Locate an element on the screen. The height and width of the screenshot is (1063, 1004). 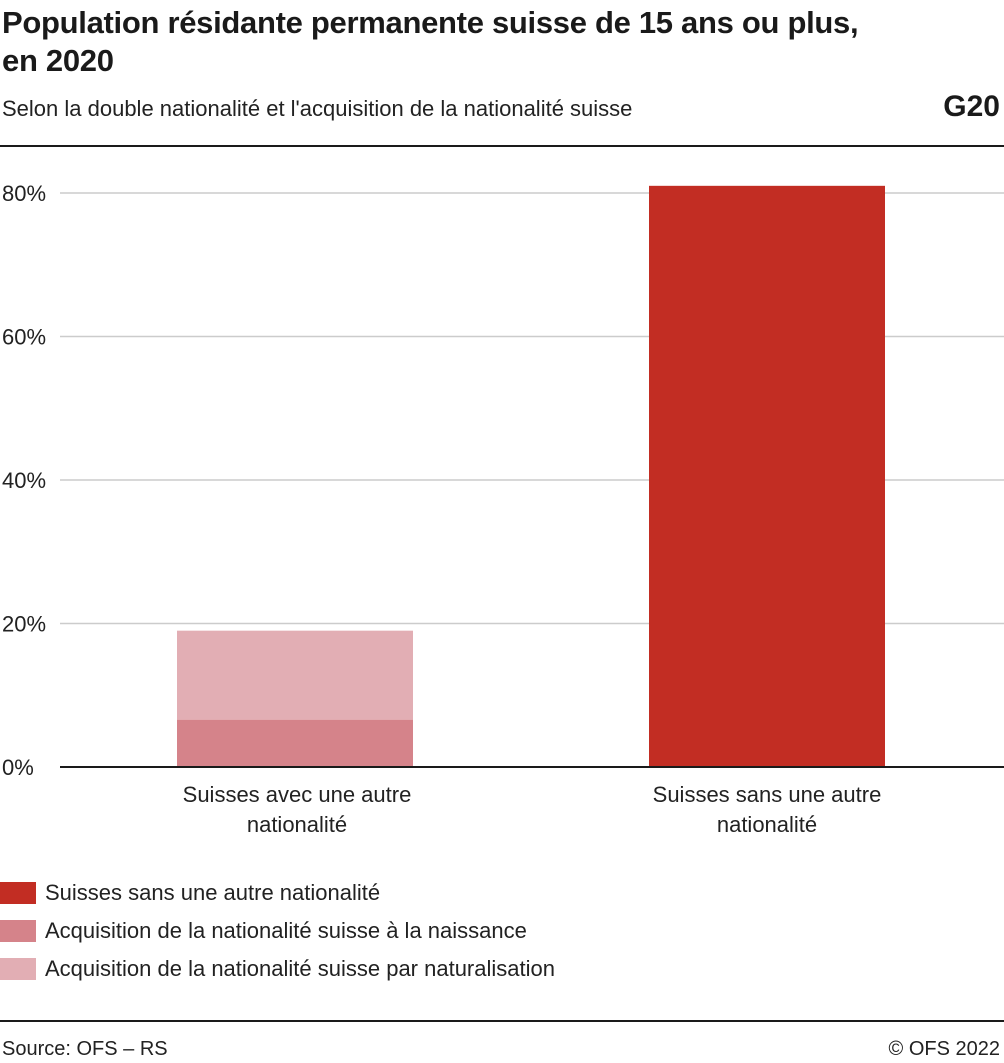
legend-label-sans-autre: Suisses sans une autre nationalité is located at coordinates (213, 892).